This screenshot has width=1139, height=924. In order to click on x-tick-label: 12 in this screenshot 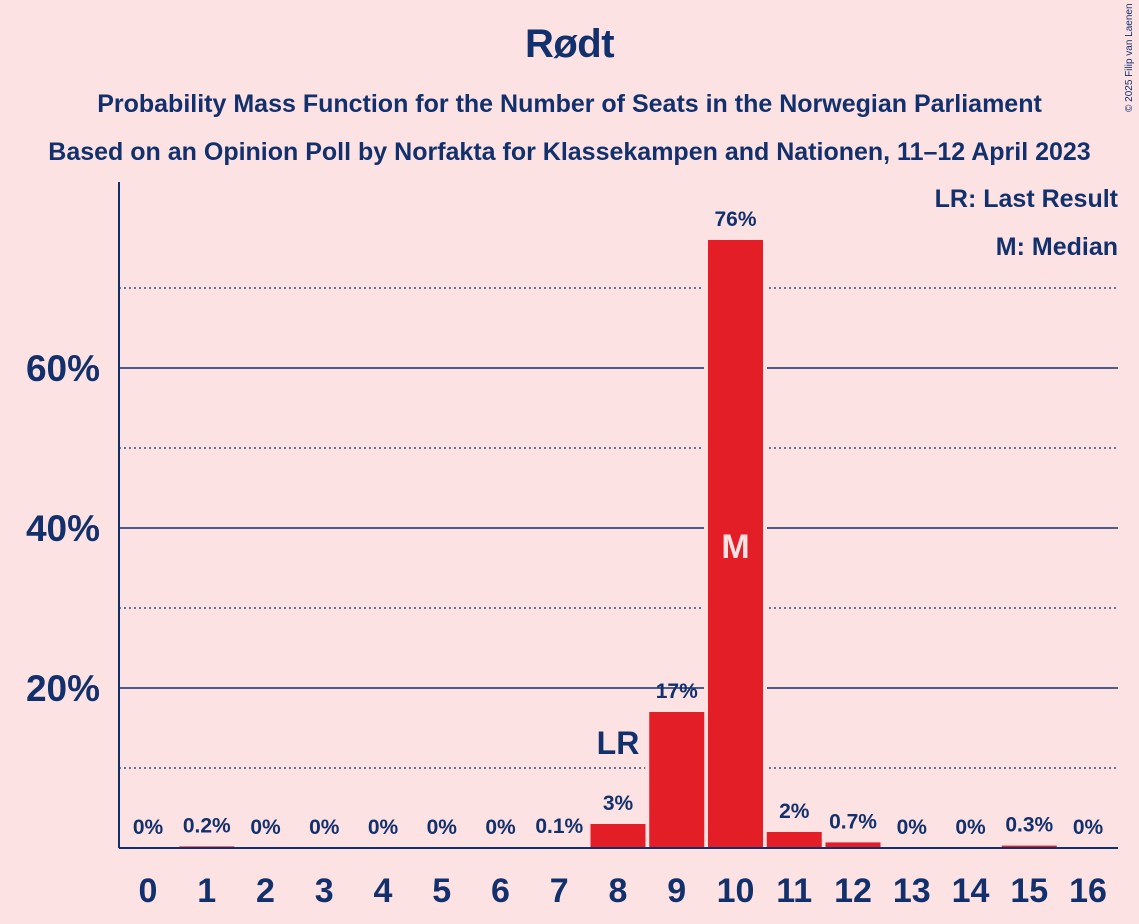, I will do `click(853, 891)`.